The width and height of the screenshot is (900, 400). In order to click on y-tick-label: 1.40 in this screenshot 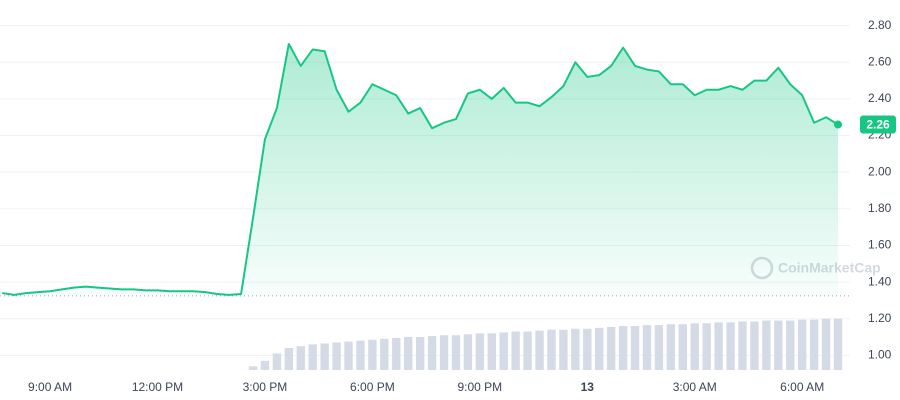, I will do `click(880, 281)`.